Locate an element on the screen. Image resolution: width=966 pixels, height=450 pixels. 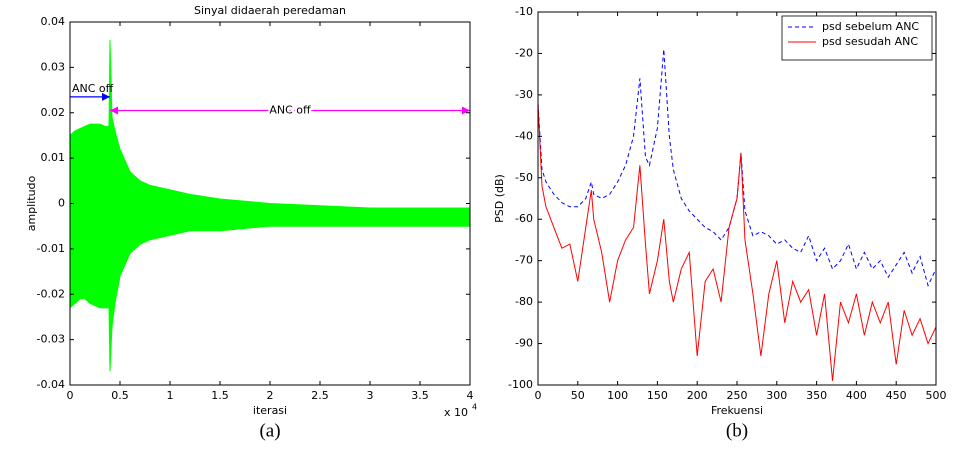
y-tick-label: -10 is located at coordinates (524, 11).